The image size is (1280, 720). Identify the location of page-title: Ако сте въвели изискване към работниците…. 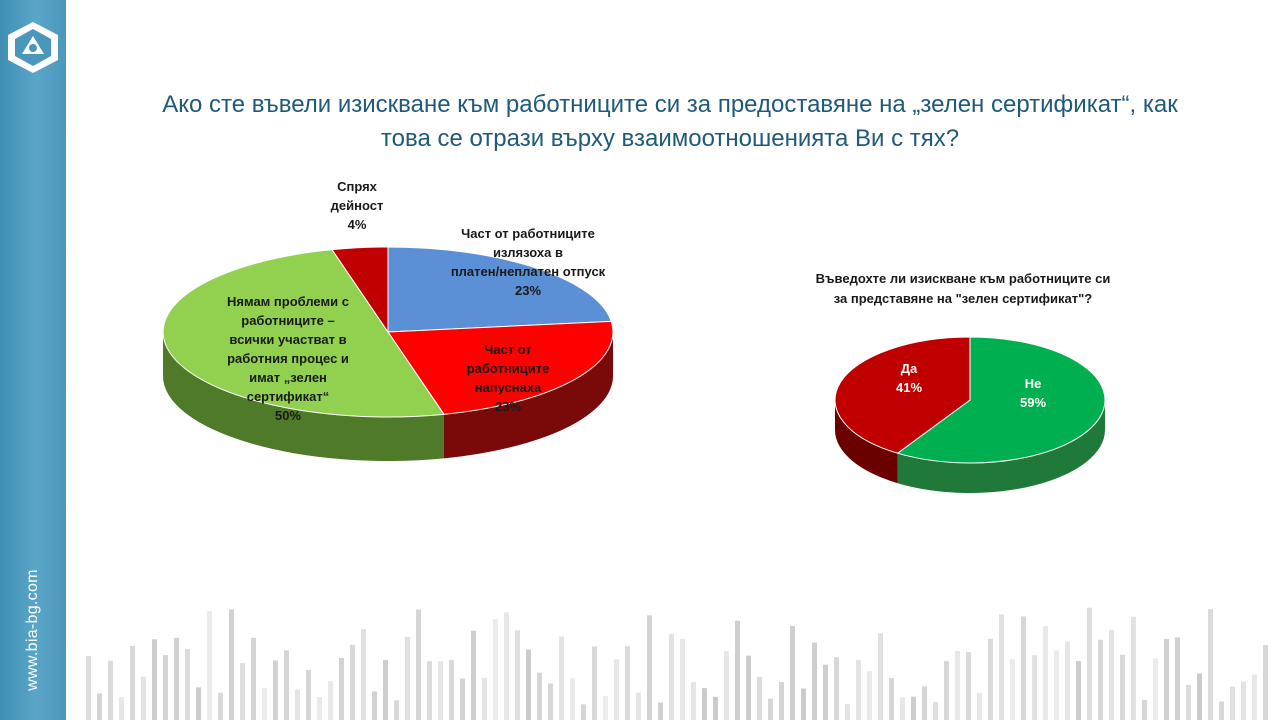
(670, 121).